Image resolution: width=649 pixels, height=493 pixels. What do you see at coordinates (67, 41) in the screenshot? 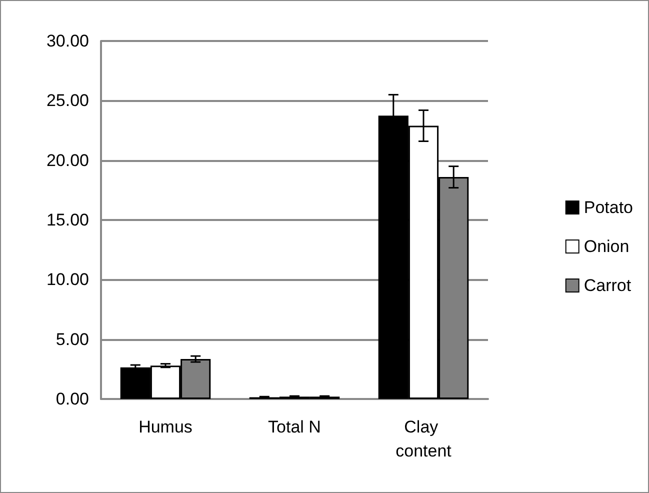
I see `y-tick-label: 30.00` at bounding box center [67, 41].